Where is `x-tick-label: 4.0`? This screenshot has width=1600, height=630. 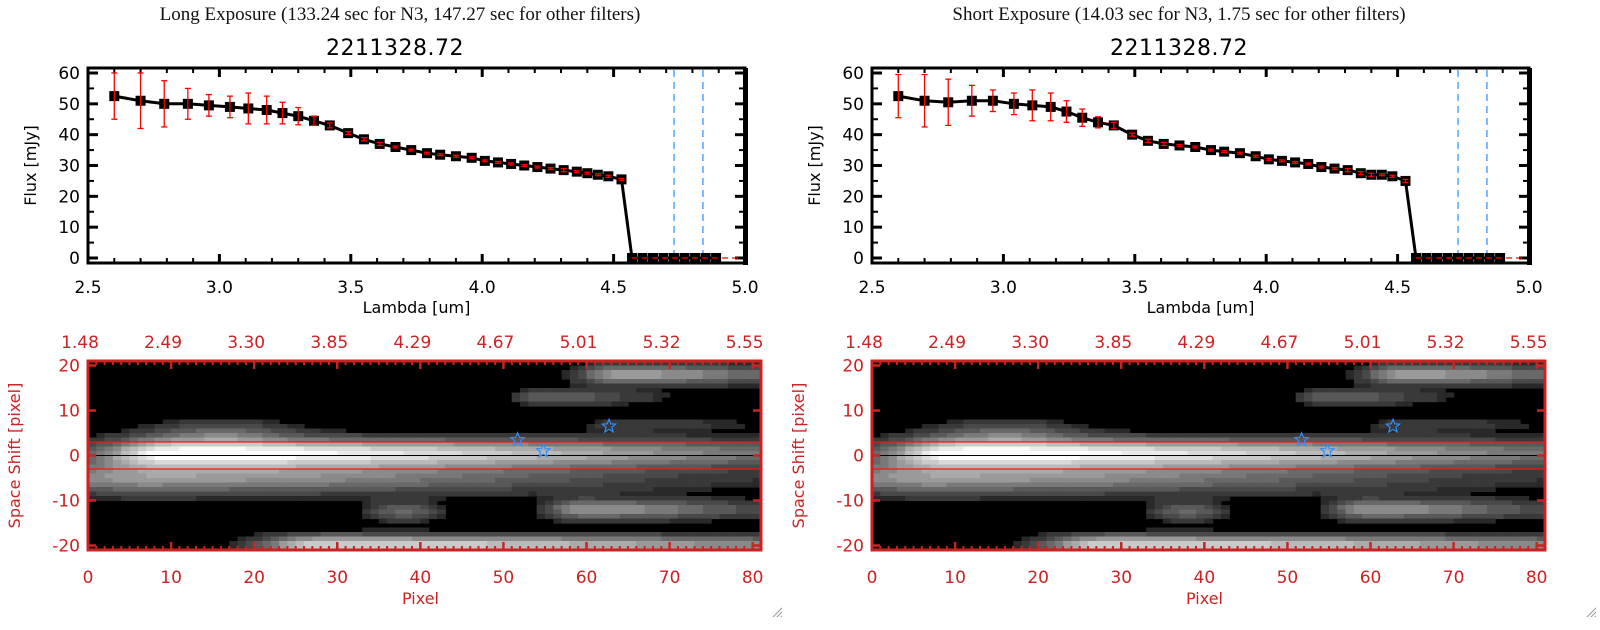
x-tick-label: 4.0 is located at coordinates (482, 288).